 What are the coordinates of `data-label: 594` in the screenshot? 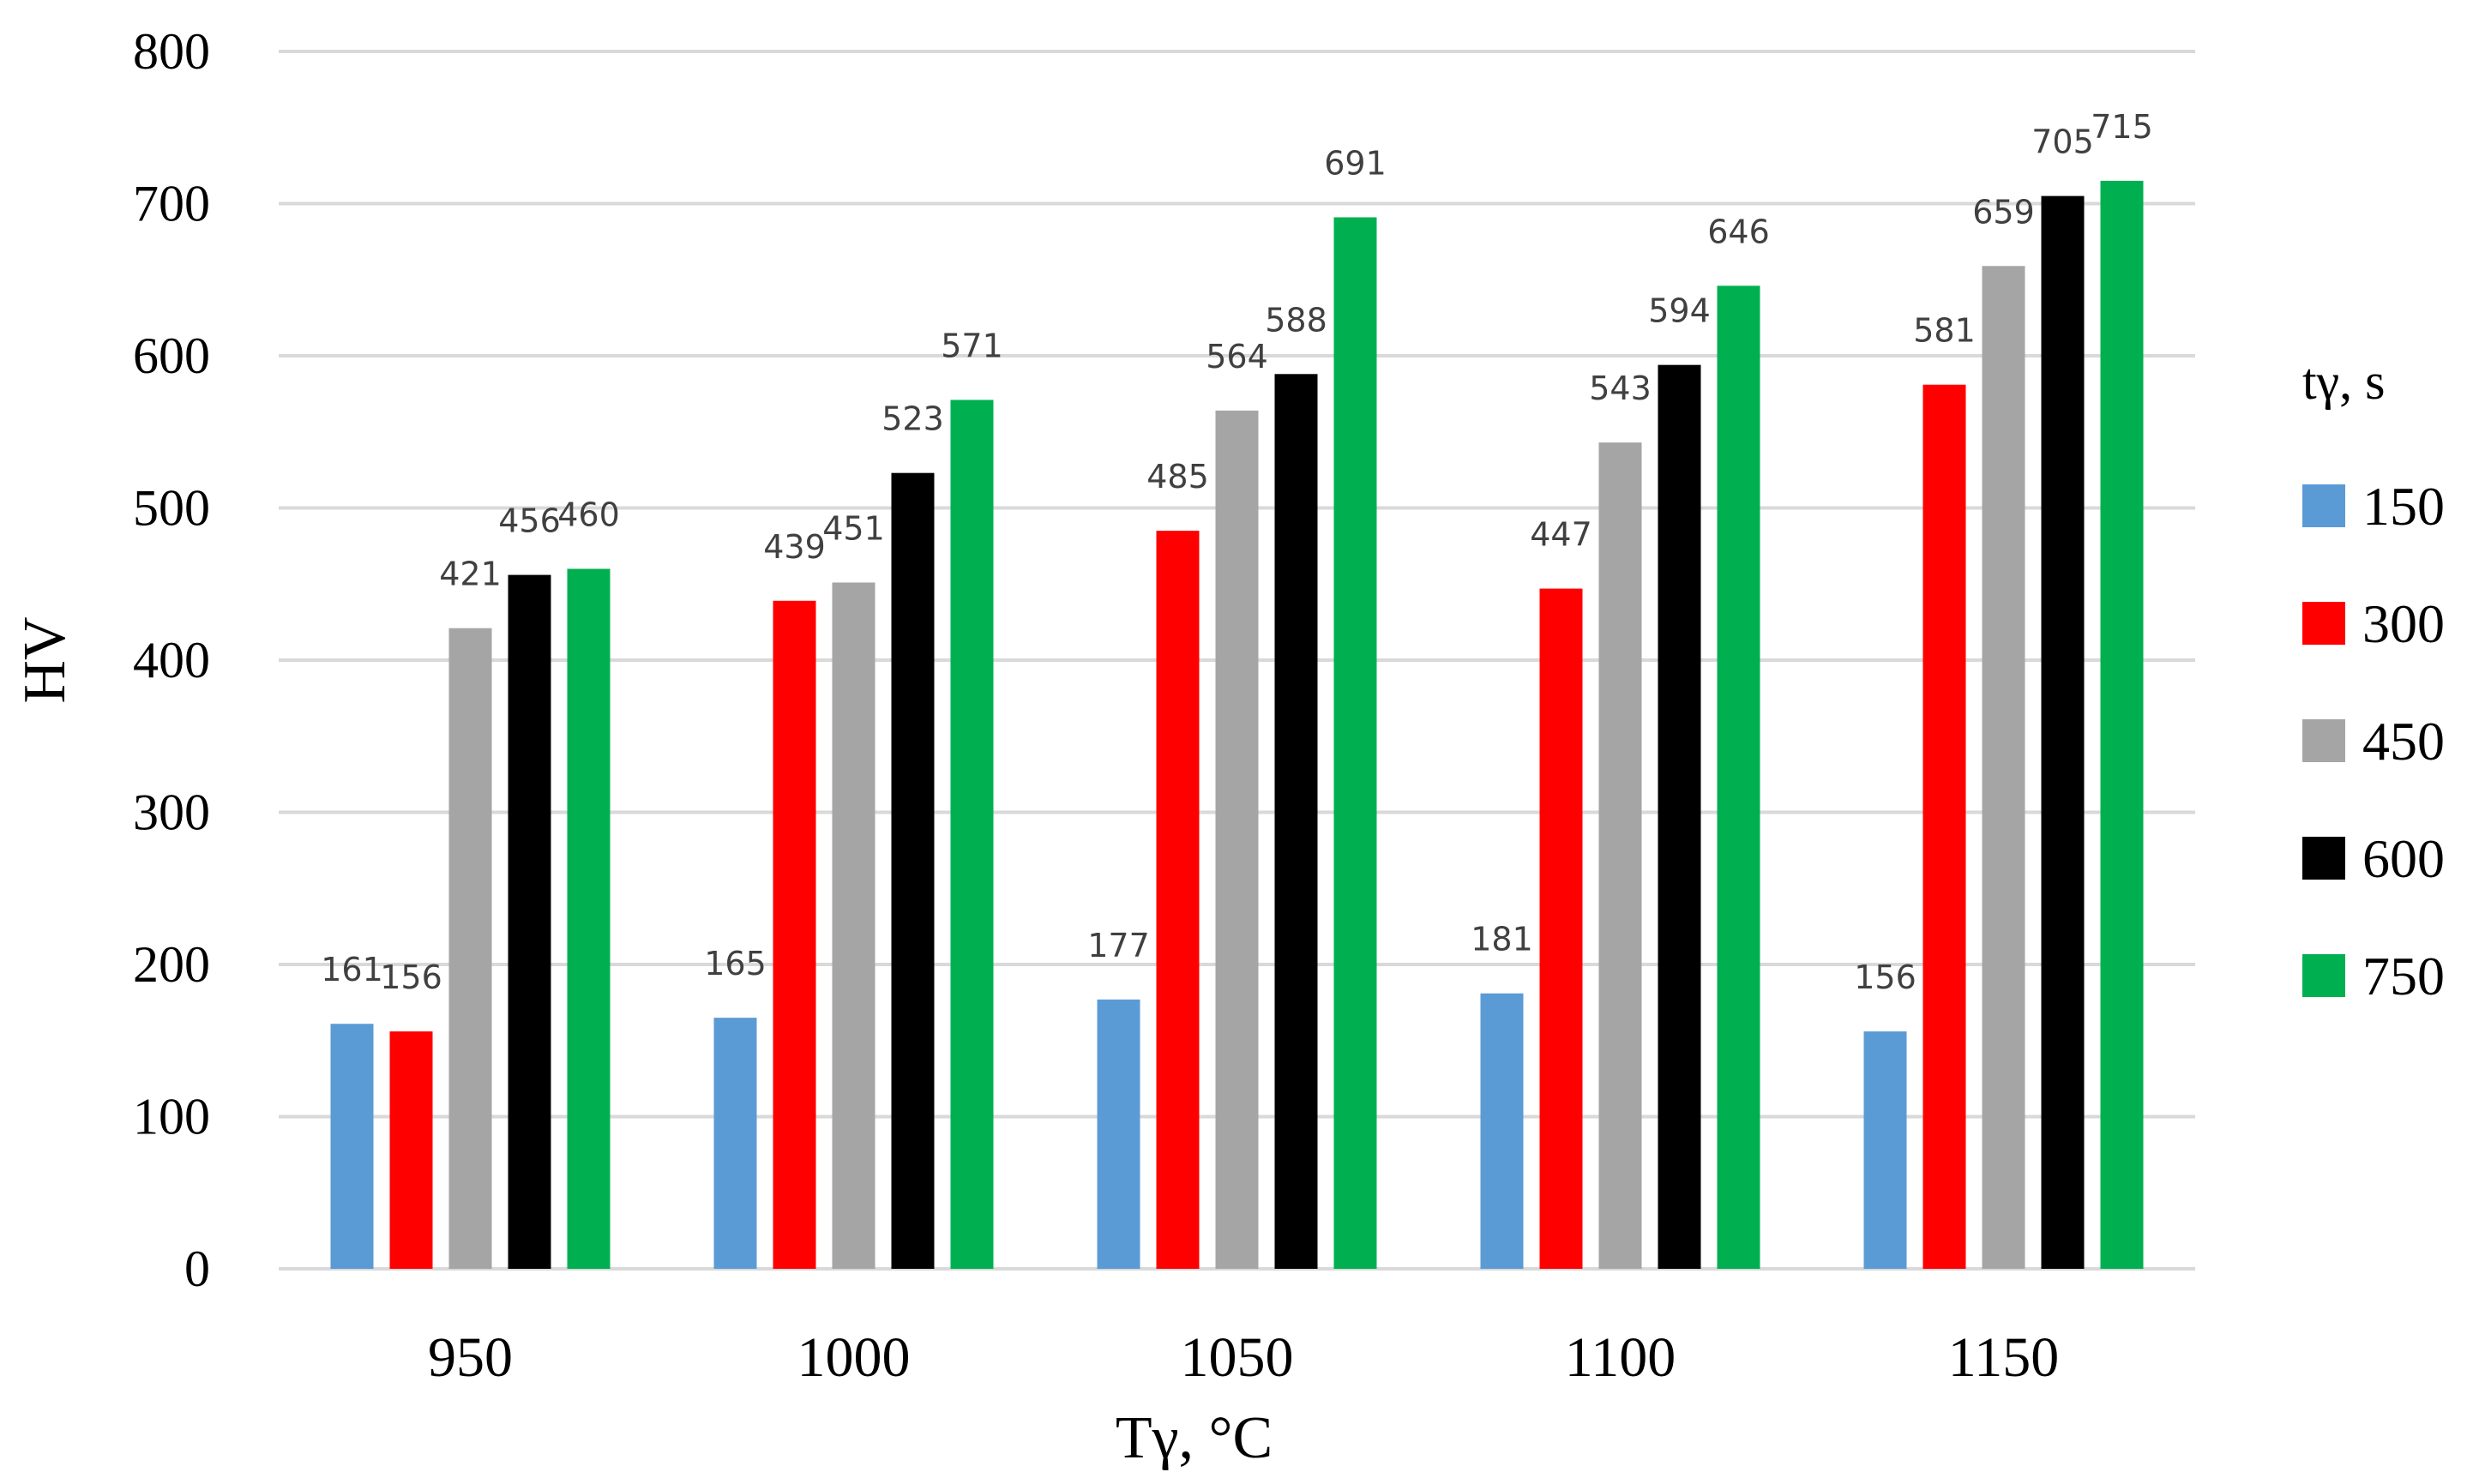 It's located at (1679, 311).